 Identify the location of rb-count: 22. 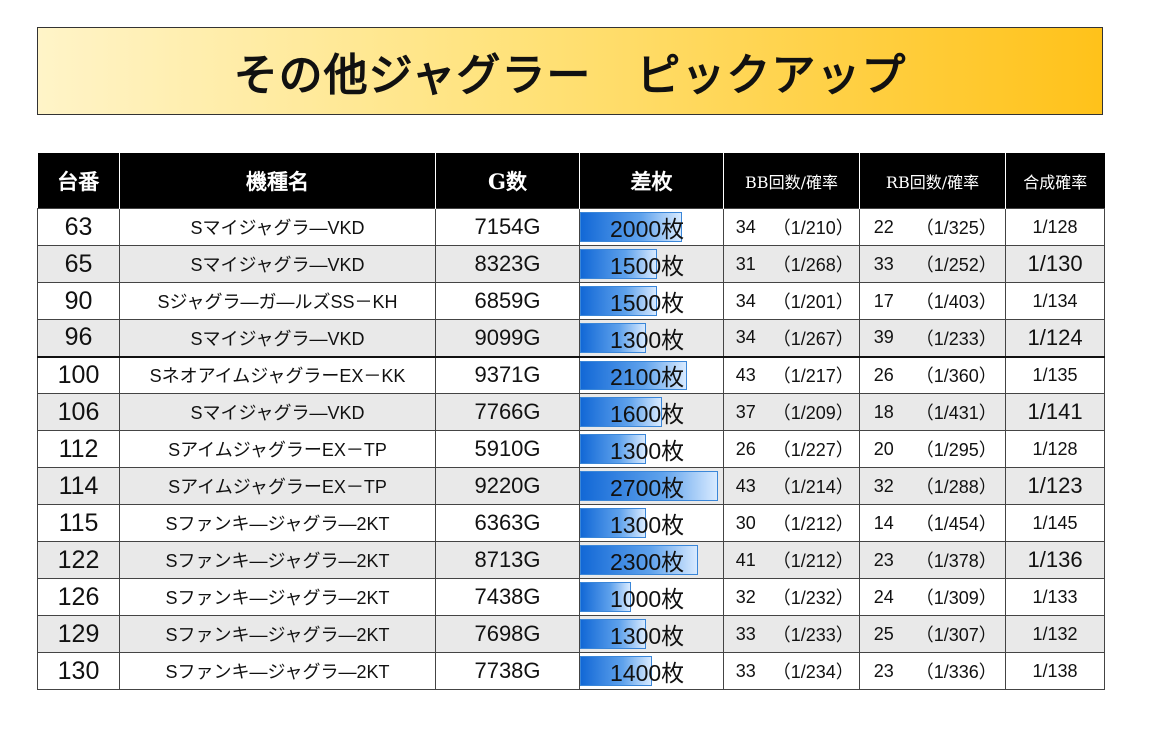
(883, 227).